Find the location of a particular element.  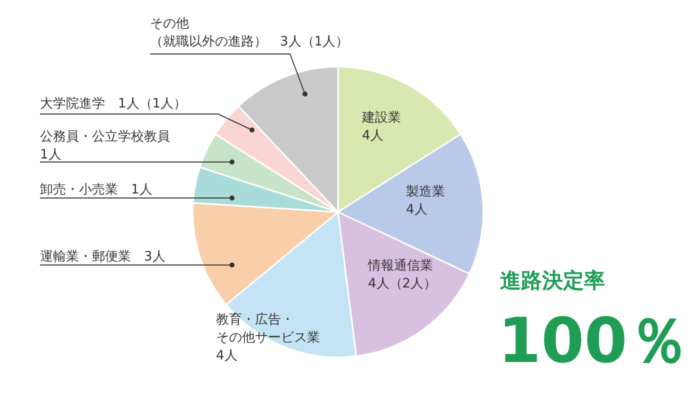

slice-label: 教育・広告・その他サービス業 is located at coordinates (268, 328).